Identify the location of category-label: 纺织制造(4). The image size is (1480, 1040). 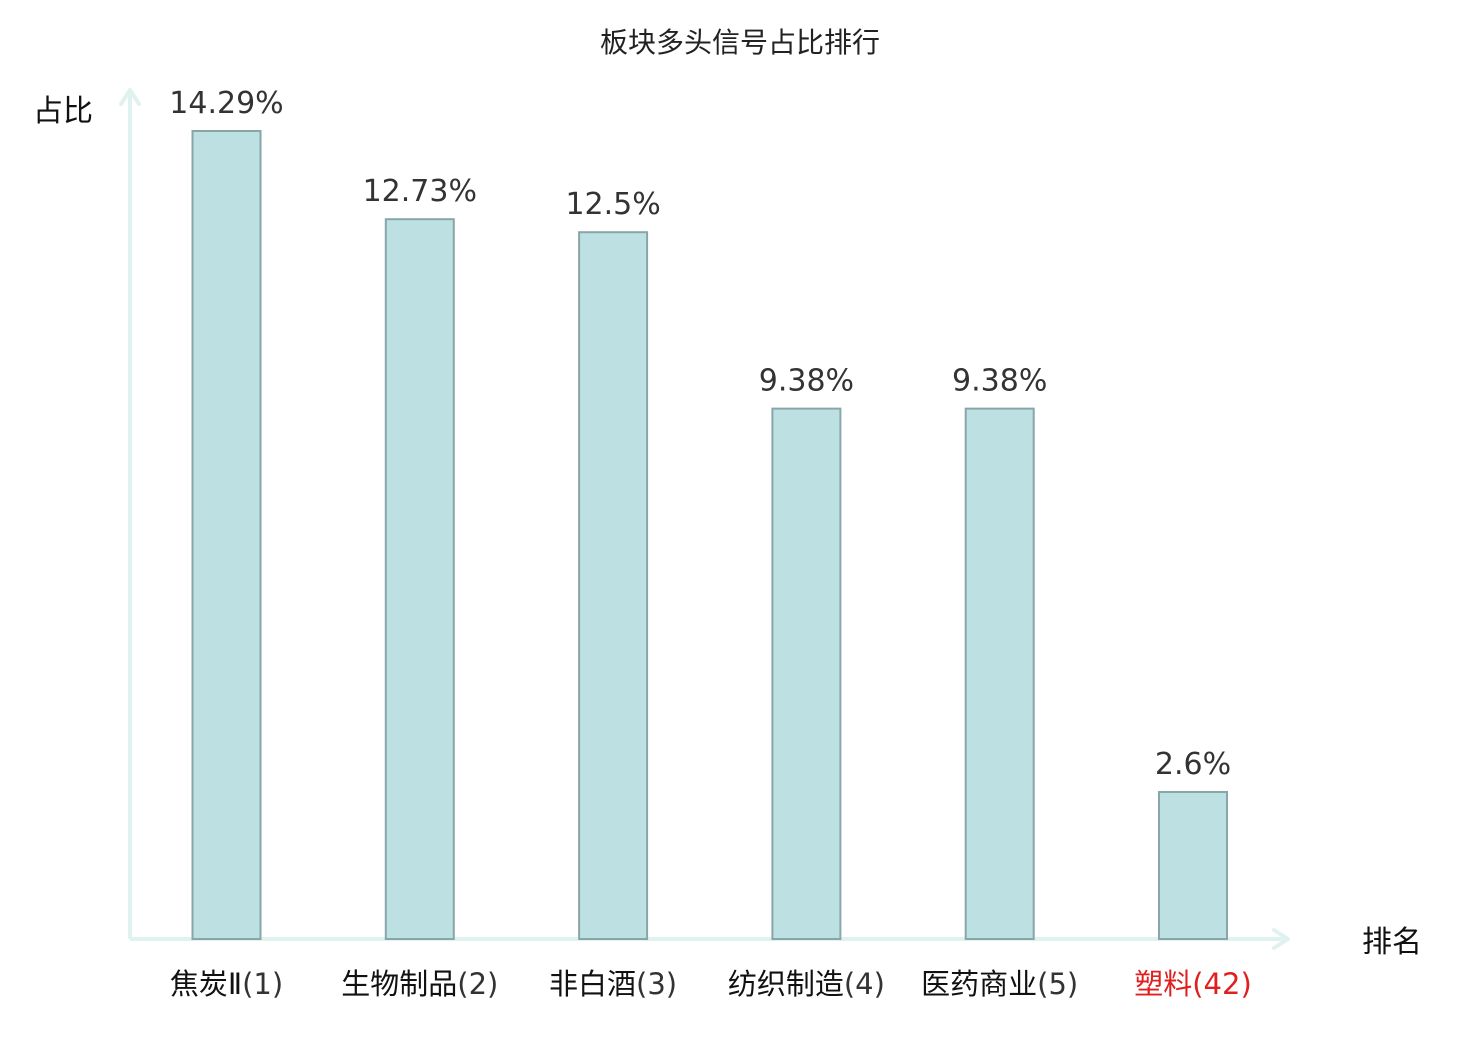
(806, 984).